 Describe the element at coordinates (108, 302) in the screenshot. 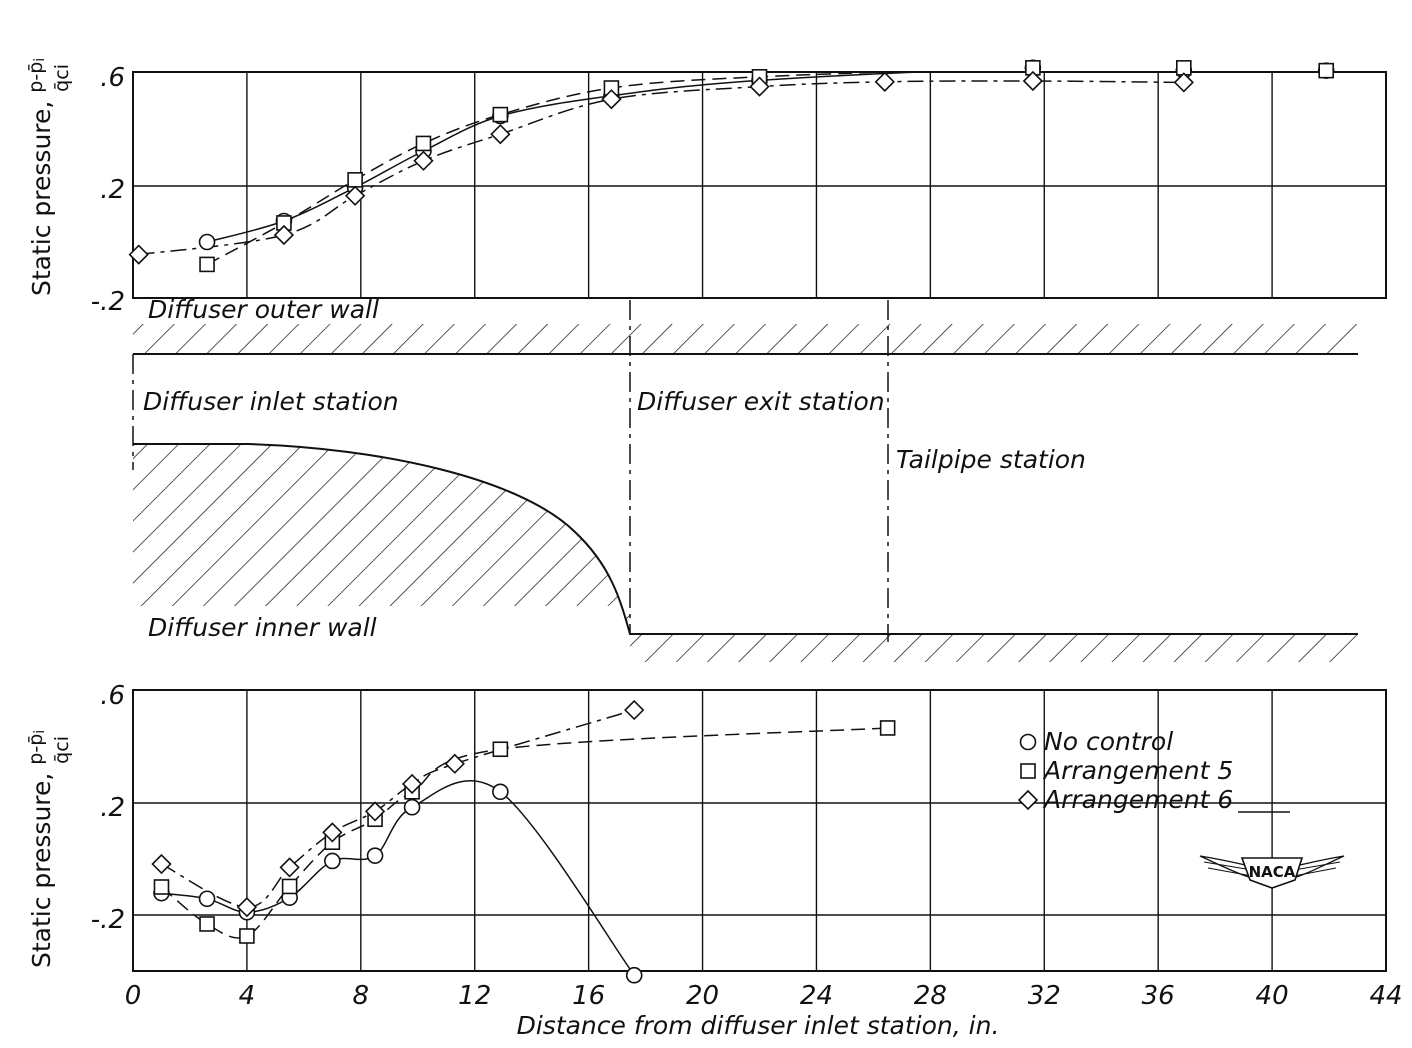

I see `top-ytick-label: -.2` at that location.